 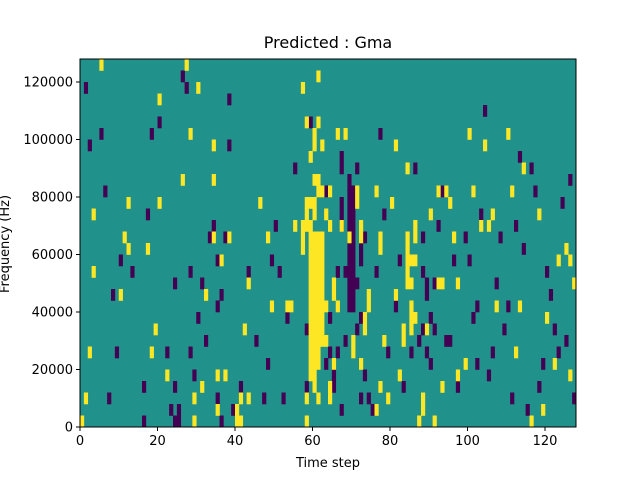 What do you see at coordinates (545, 441) in the screenshot?
I see `x-tick-label: 120` at bounding box center [545, 441].